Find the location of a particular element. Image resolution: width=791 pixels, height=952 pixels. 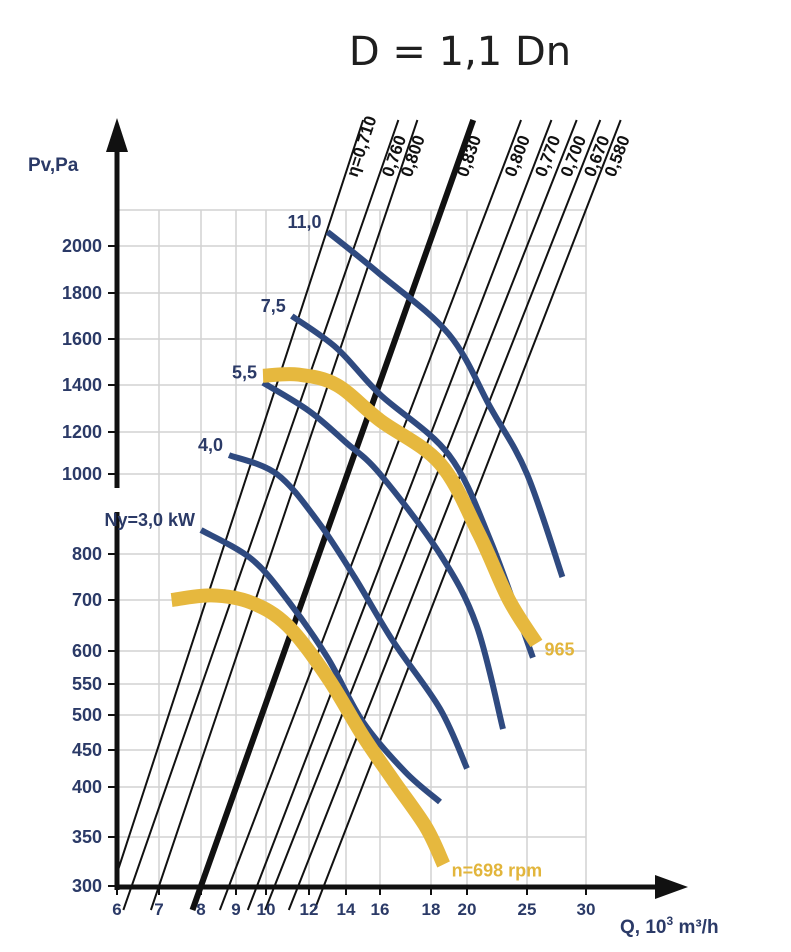

y-axis-gap is located at coordinates (117, 500).